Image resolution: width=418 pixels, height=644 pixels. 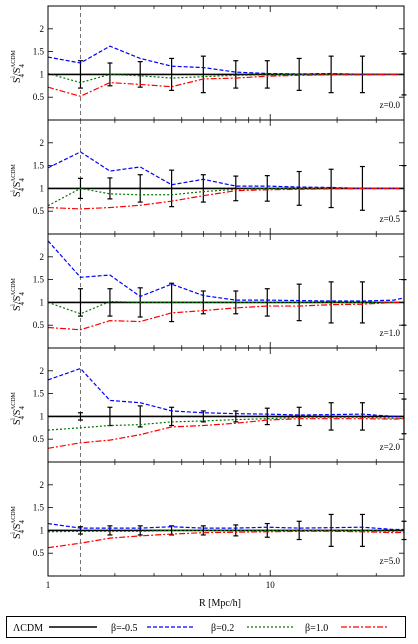 What do you see at coordinates (390, 447) in the screenshot?
I see `redshift-label: z=2.0` at bounding box center [390, 447].